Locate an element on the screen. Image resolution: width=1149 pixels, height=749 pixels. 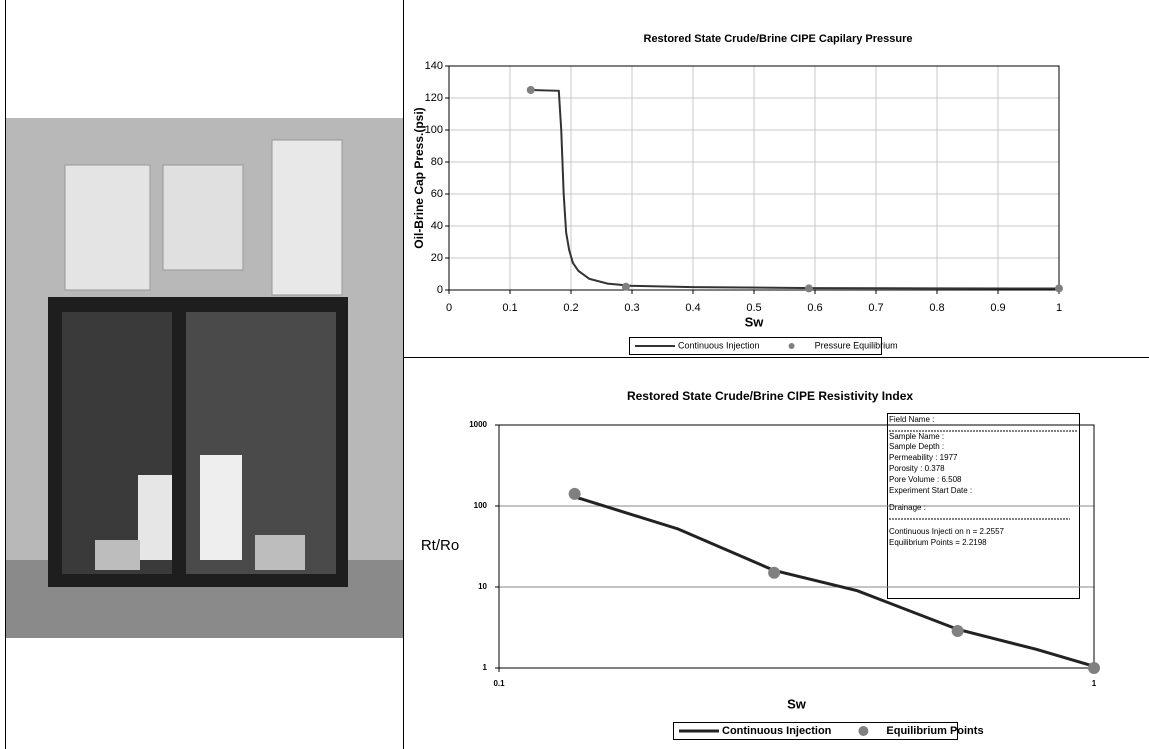
info-text: Drainage : is located at coordinates (907, 507).